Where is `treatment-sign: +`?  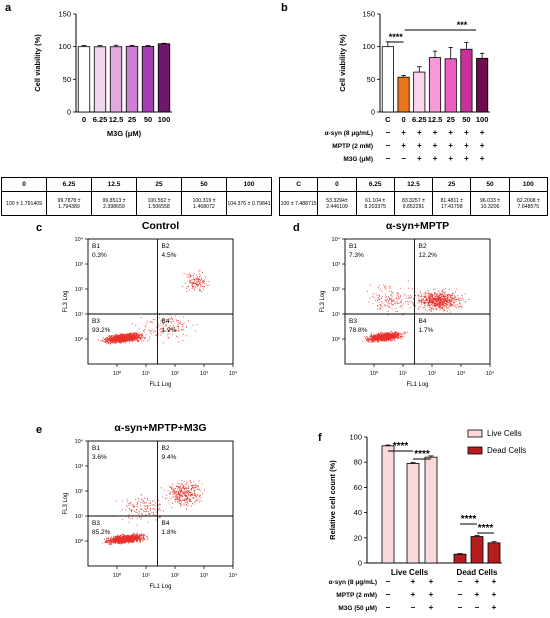 treatment-sign: + is located at coordinates (466, 132).